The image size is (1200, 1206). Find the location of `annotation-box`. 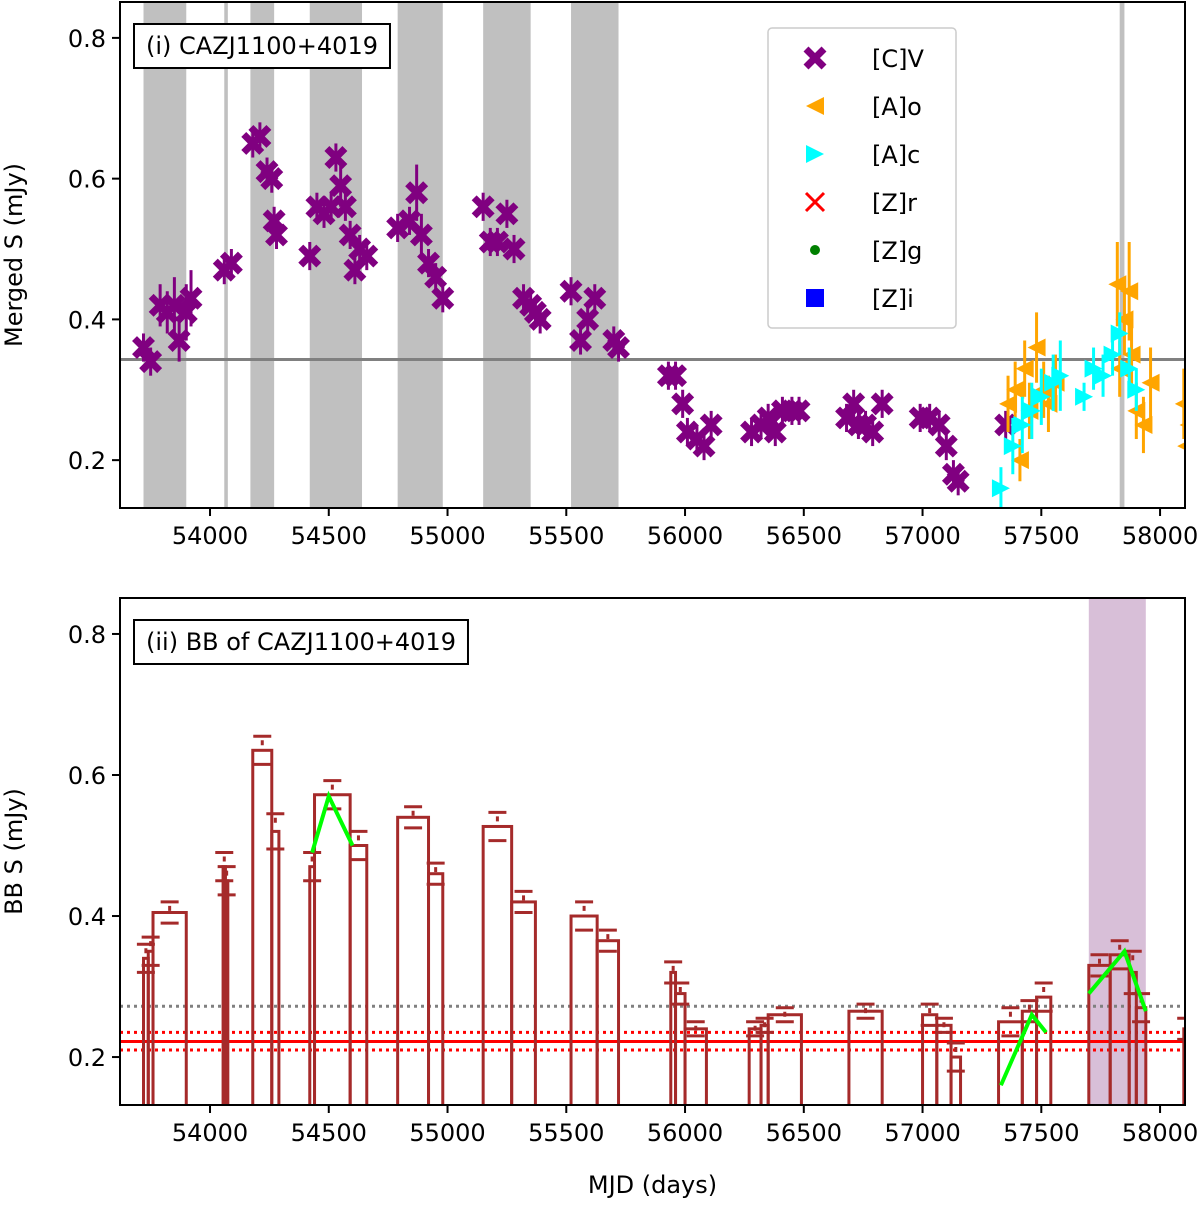

annotation-box is located at coordinates (301, 642).